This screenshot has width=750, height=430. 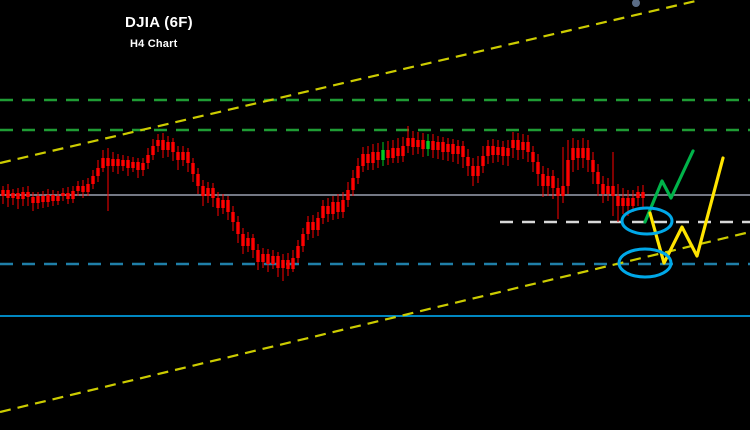 I want to click on marker-entry-zone-lower, so click(x=645, y=263).